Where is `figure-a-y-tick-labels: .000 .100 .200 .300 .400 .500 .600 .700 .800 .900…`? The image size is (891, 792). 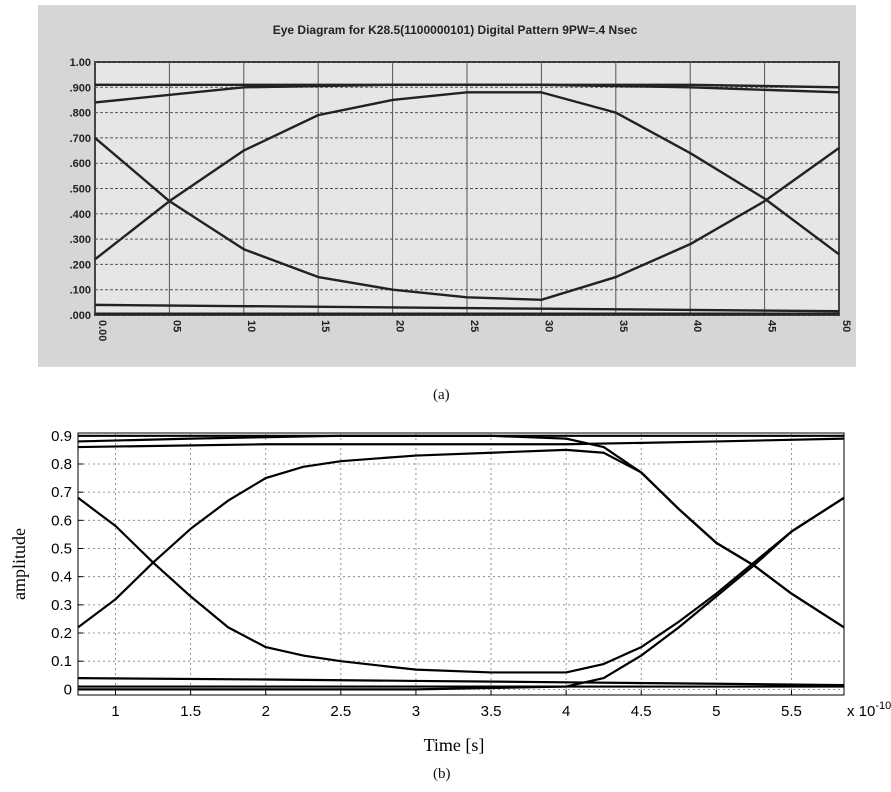 figure-a-y-tick-labels: .000 .100 .200 .300 .400 .500 .600 .700 .800 .900… is located at coordinates (80, 189).